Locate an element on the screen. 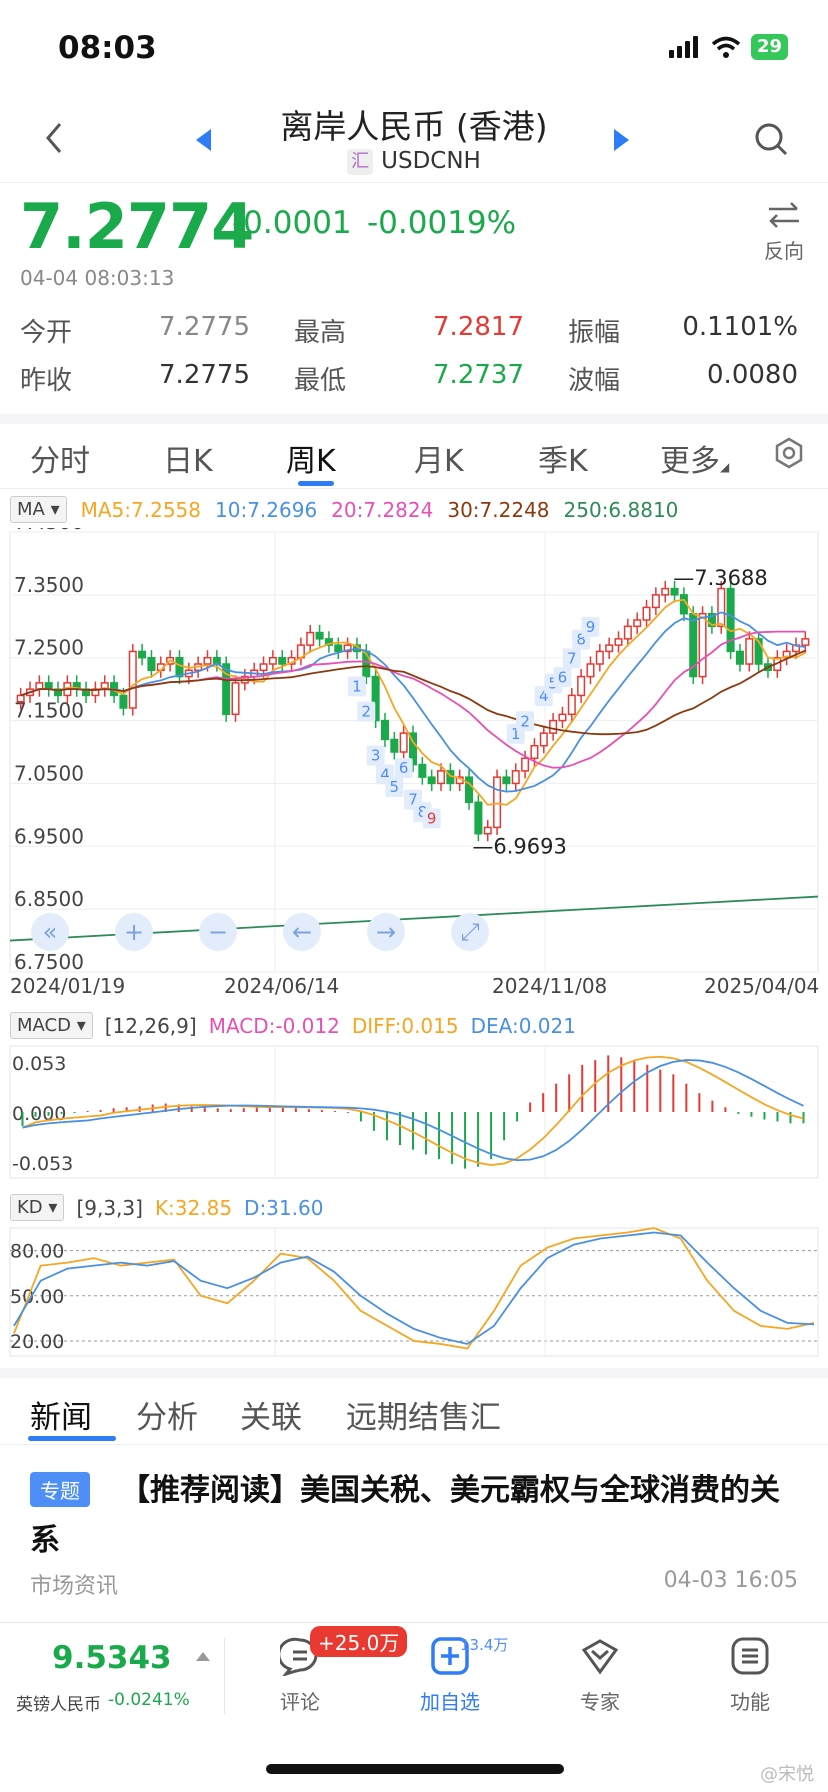 The height and width of the screenshot is (1792, 828). prev-instrument-icon is located at coordinates (203, 140).